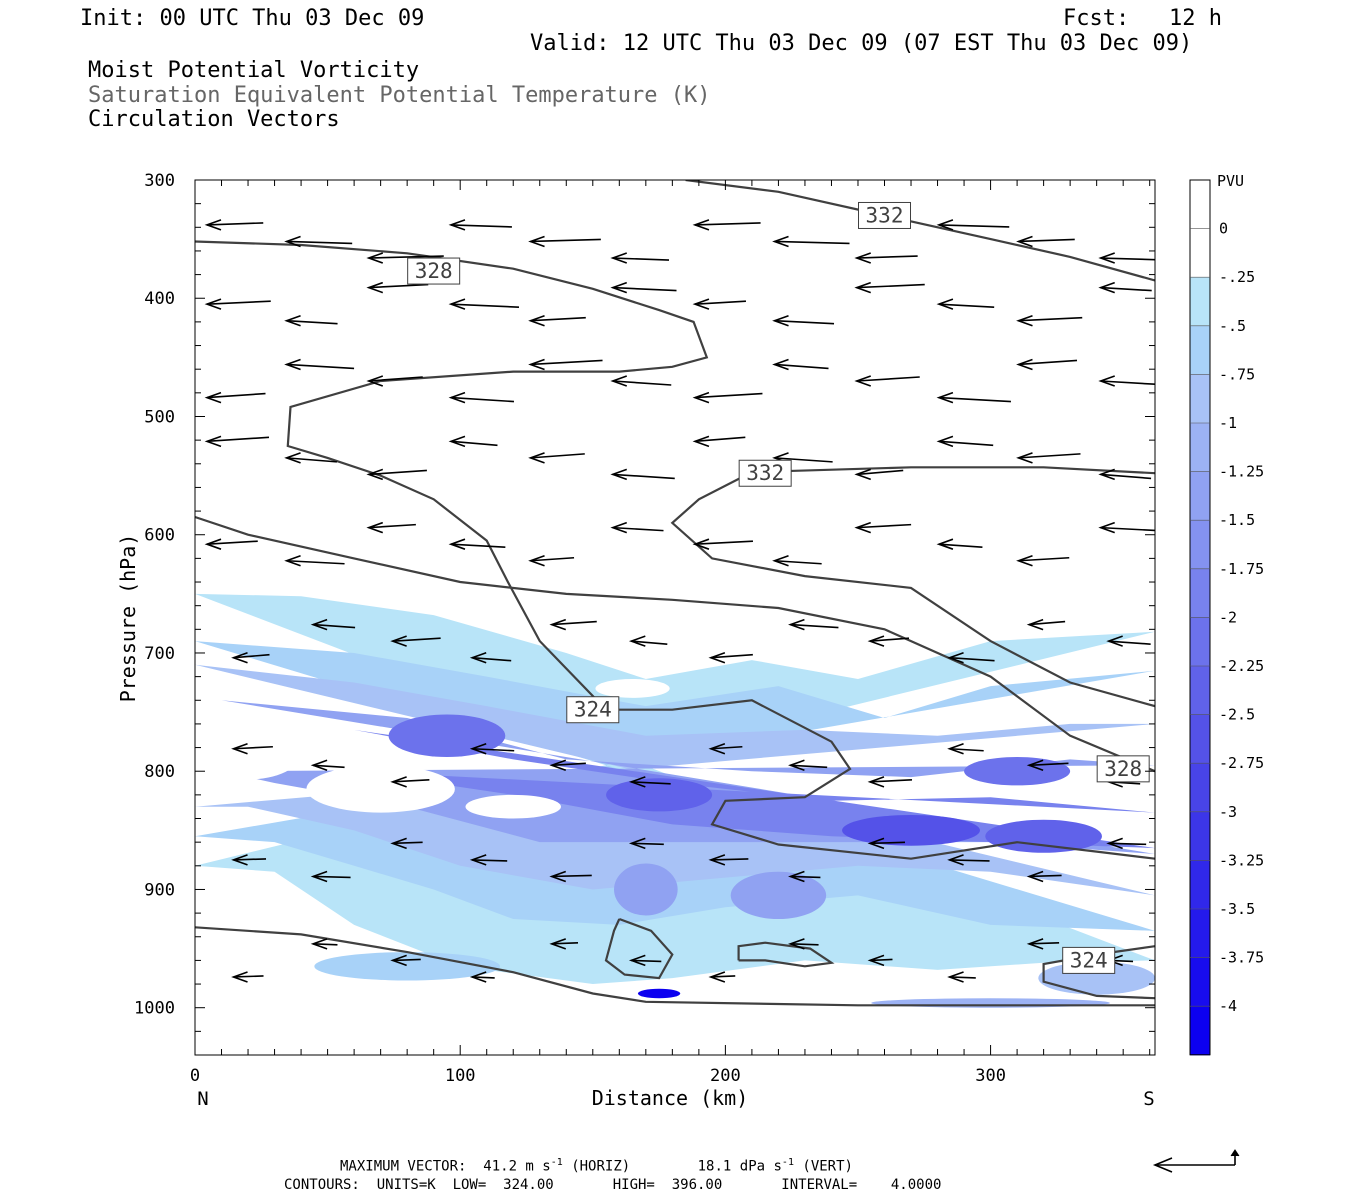 The height and width of the screenshot is (1200, 1350). Describe the element at coordinates (911, 830) in the screenshot. I see `mpv-core-east1` at that location.